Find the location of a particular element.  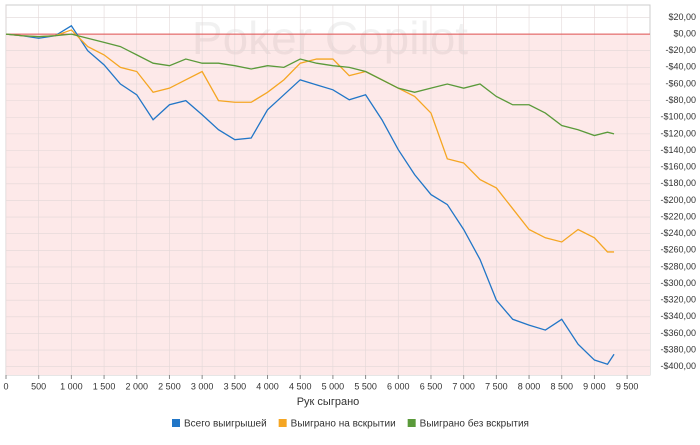

y-tick-label: -$180,00 is located at coordinates (678, 183).